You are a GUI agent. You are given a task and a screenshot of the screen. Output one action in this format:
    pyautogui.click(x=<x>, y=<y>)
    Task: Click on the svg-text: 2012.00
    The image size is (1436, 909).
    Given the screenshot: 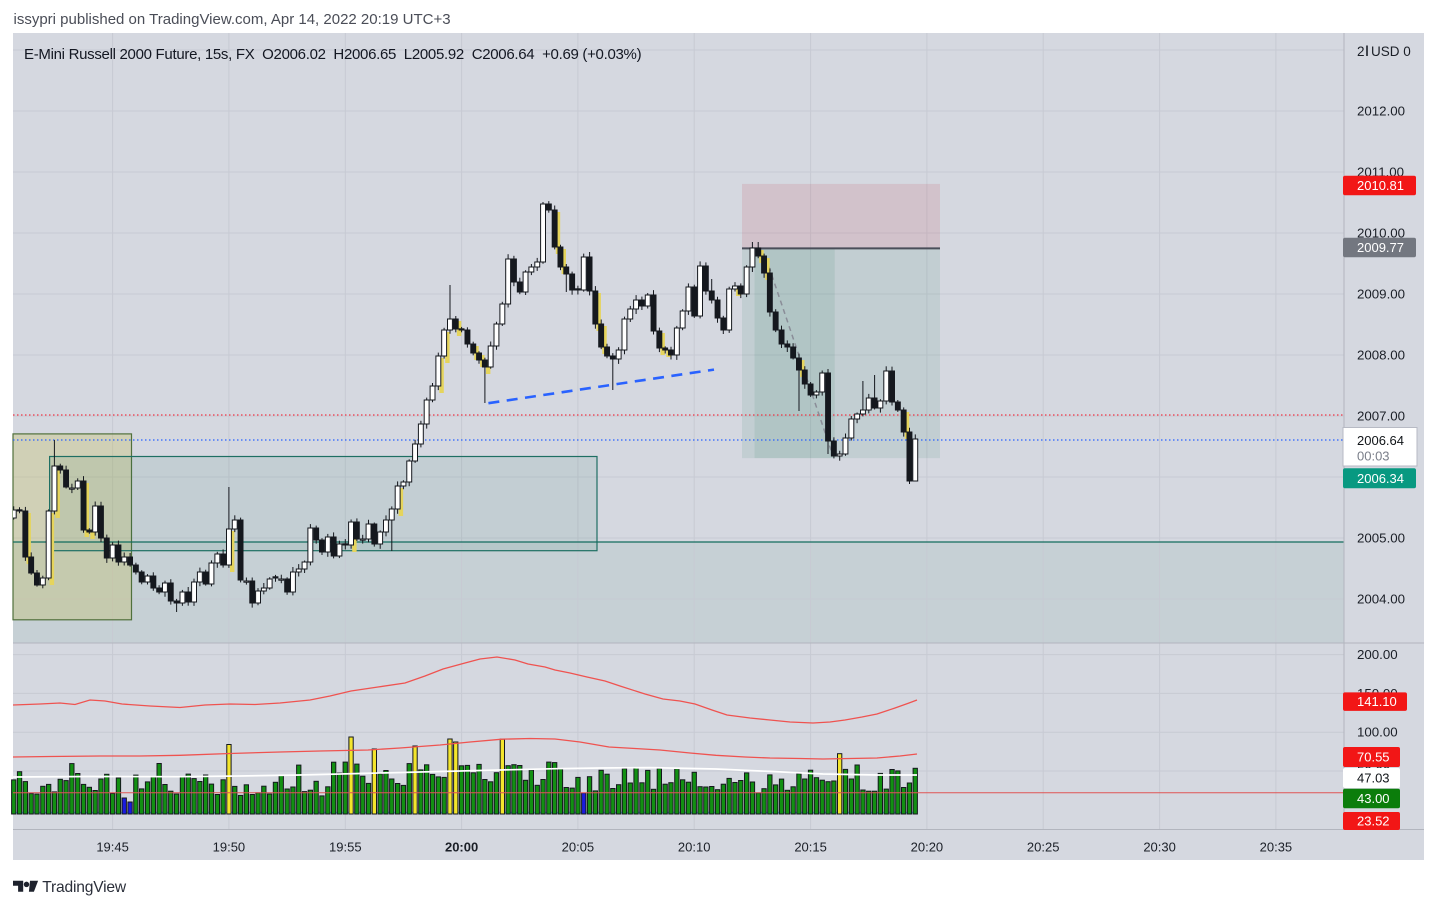 What is the action you would take?
    pyautogui.click(x=1381, y=111)
    